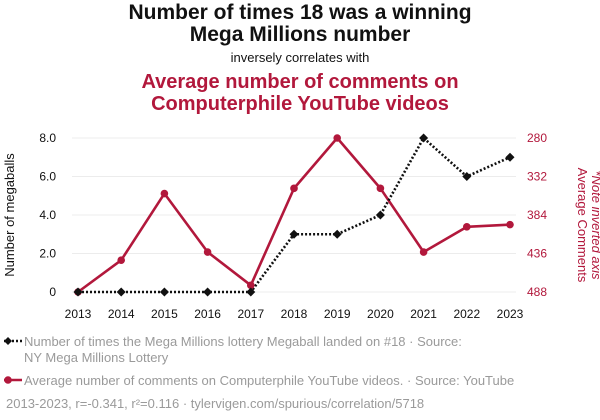 The width and height of the screenshot is (600, 420). Describe the element at coordinates (537, 138) in the screenshot. I see `right-tick-label: 280` at that location.